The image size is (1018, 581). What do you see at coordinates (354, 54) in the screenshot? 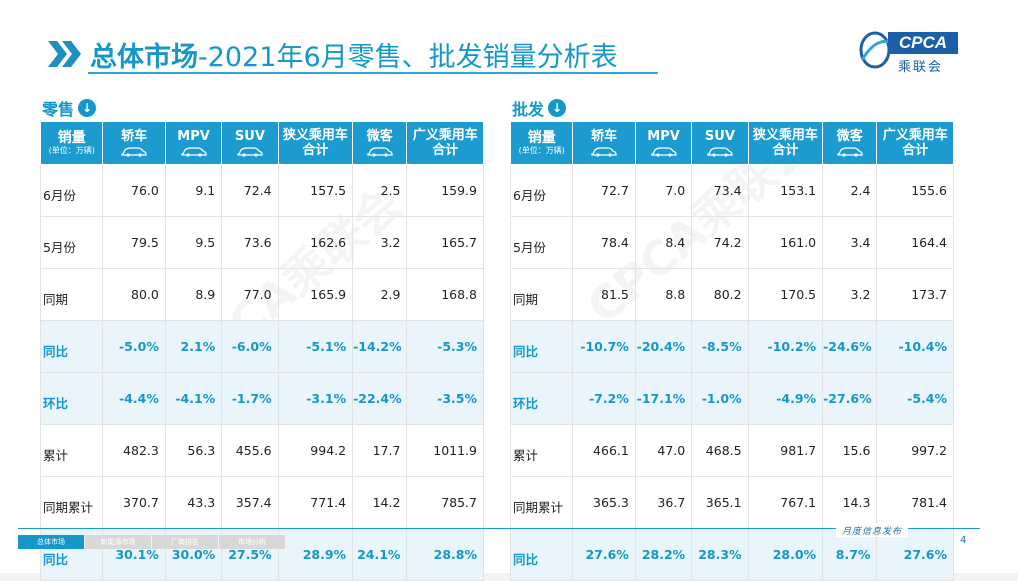
I see `page-title: 总体市场-2021年6月零售、批发销量分析表` at bounding box center [354, 54].